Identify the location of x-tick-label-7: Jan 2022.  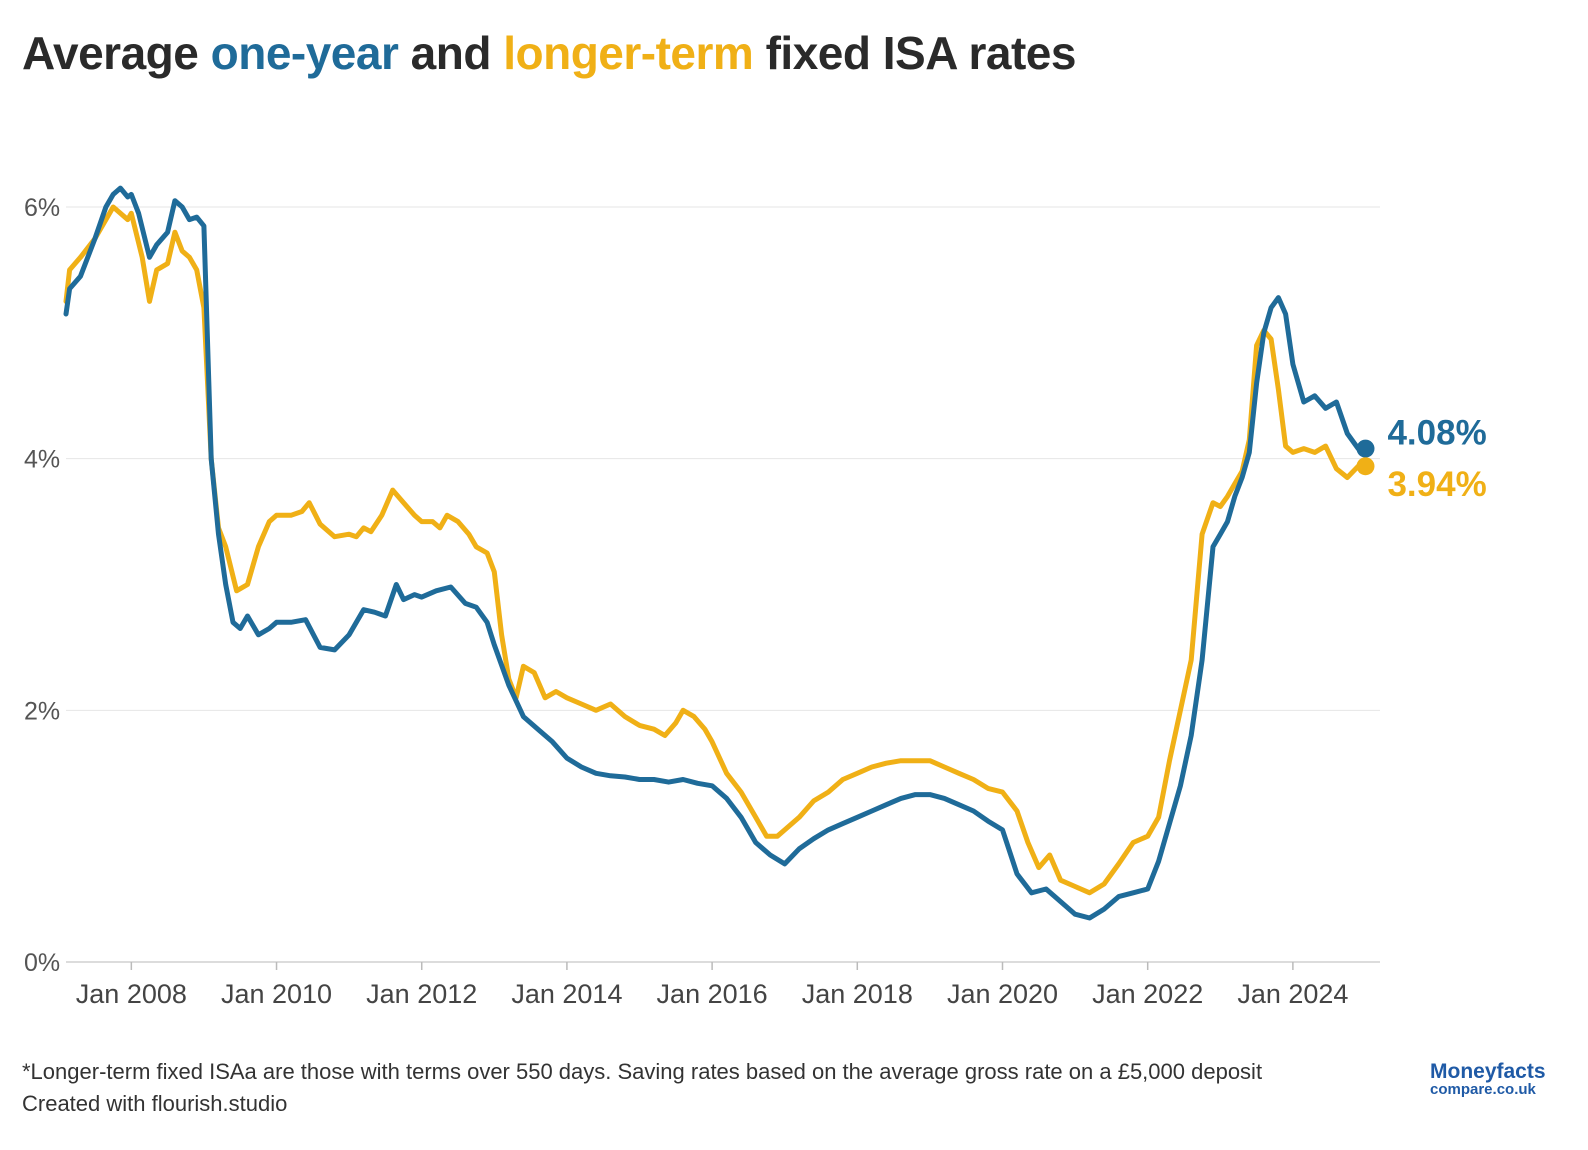
(1147, 994).